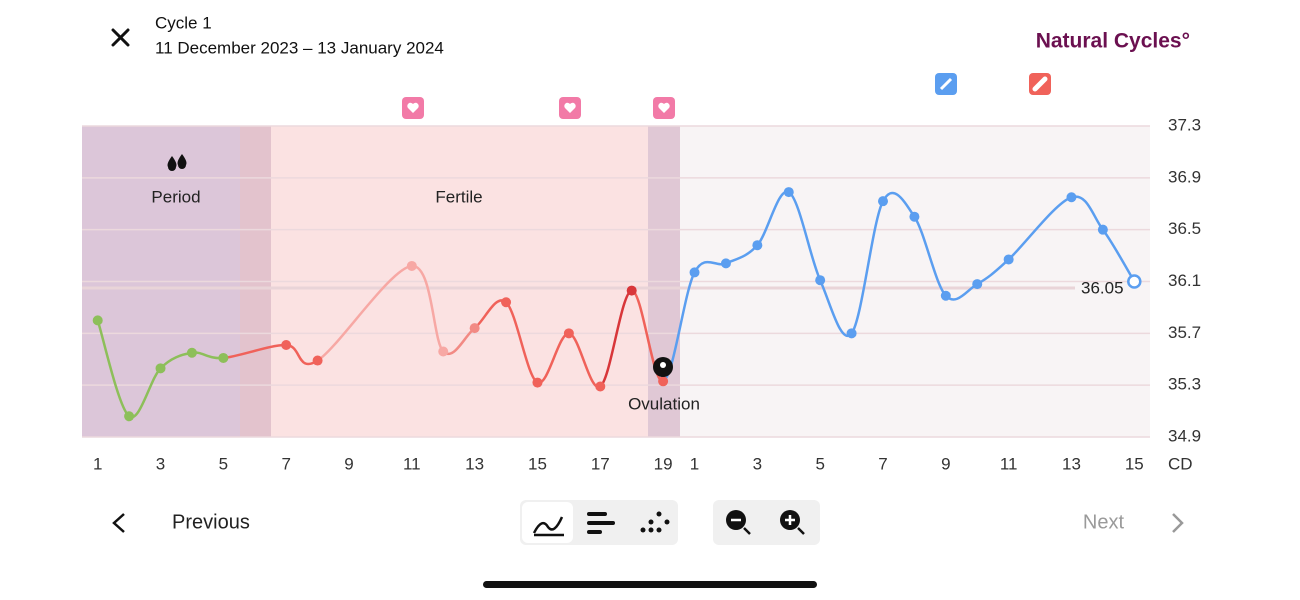  I want to click on ovulation-marker, so click(663, 367).